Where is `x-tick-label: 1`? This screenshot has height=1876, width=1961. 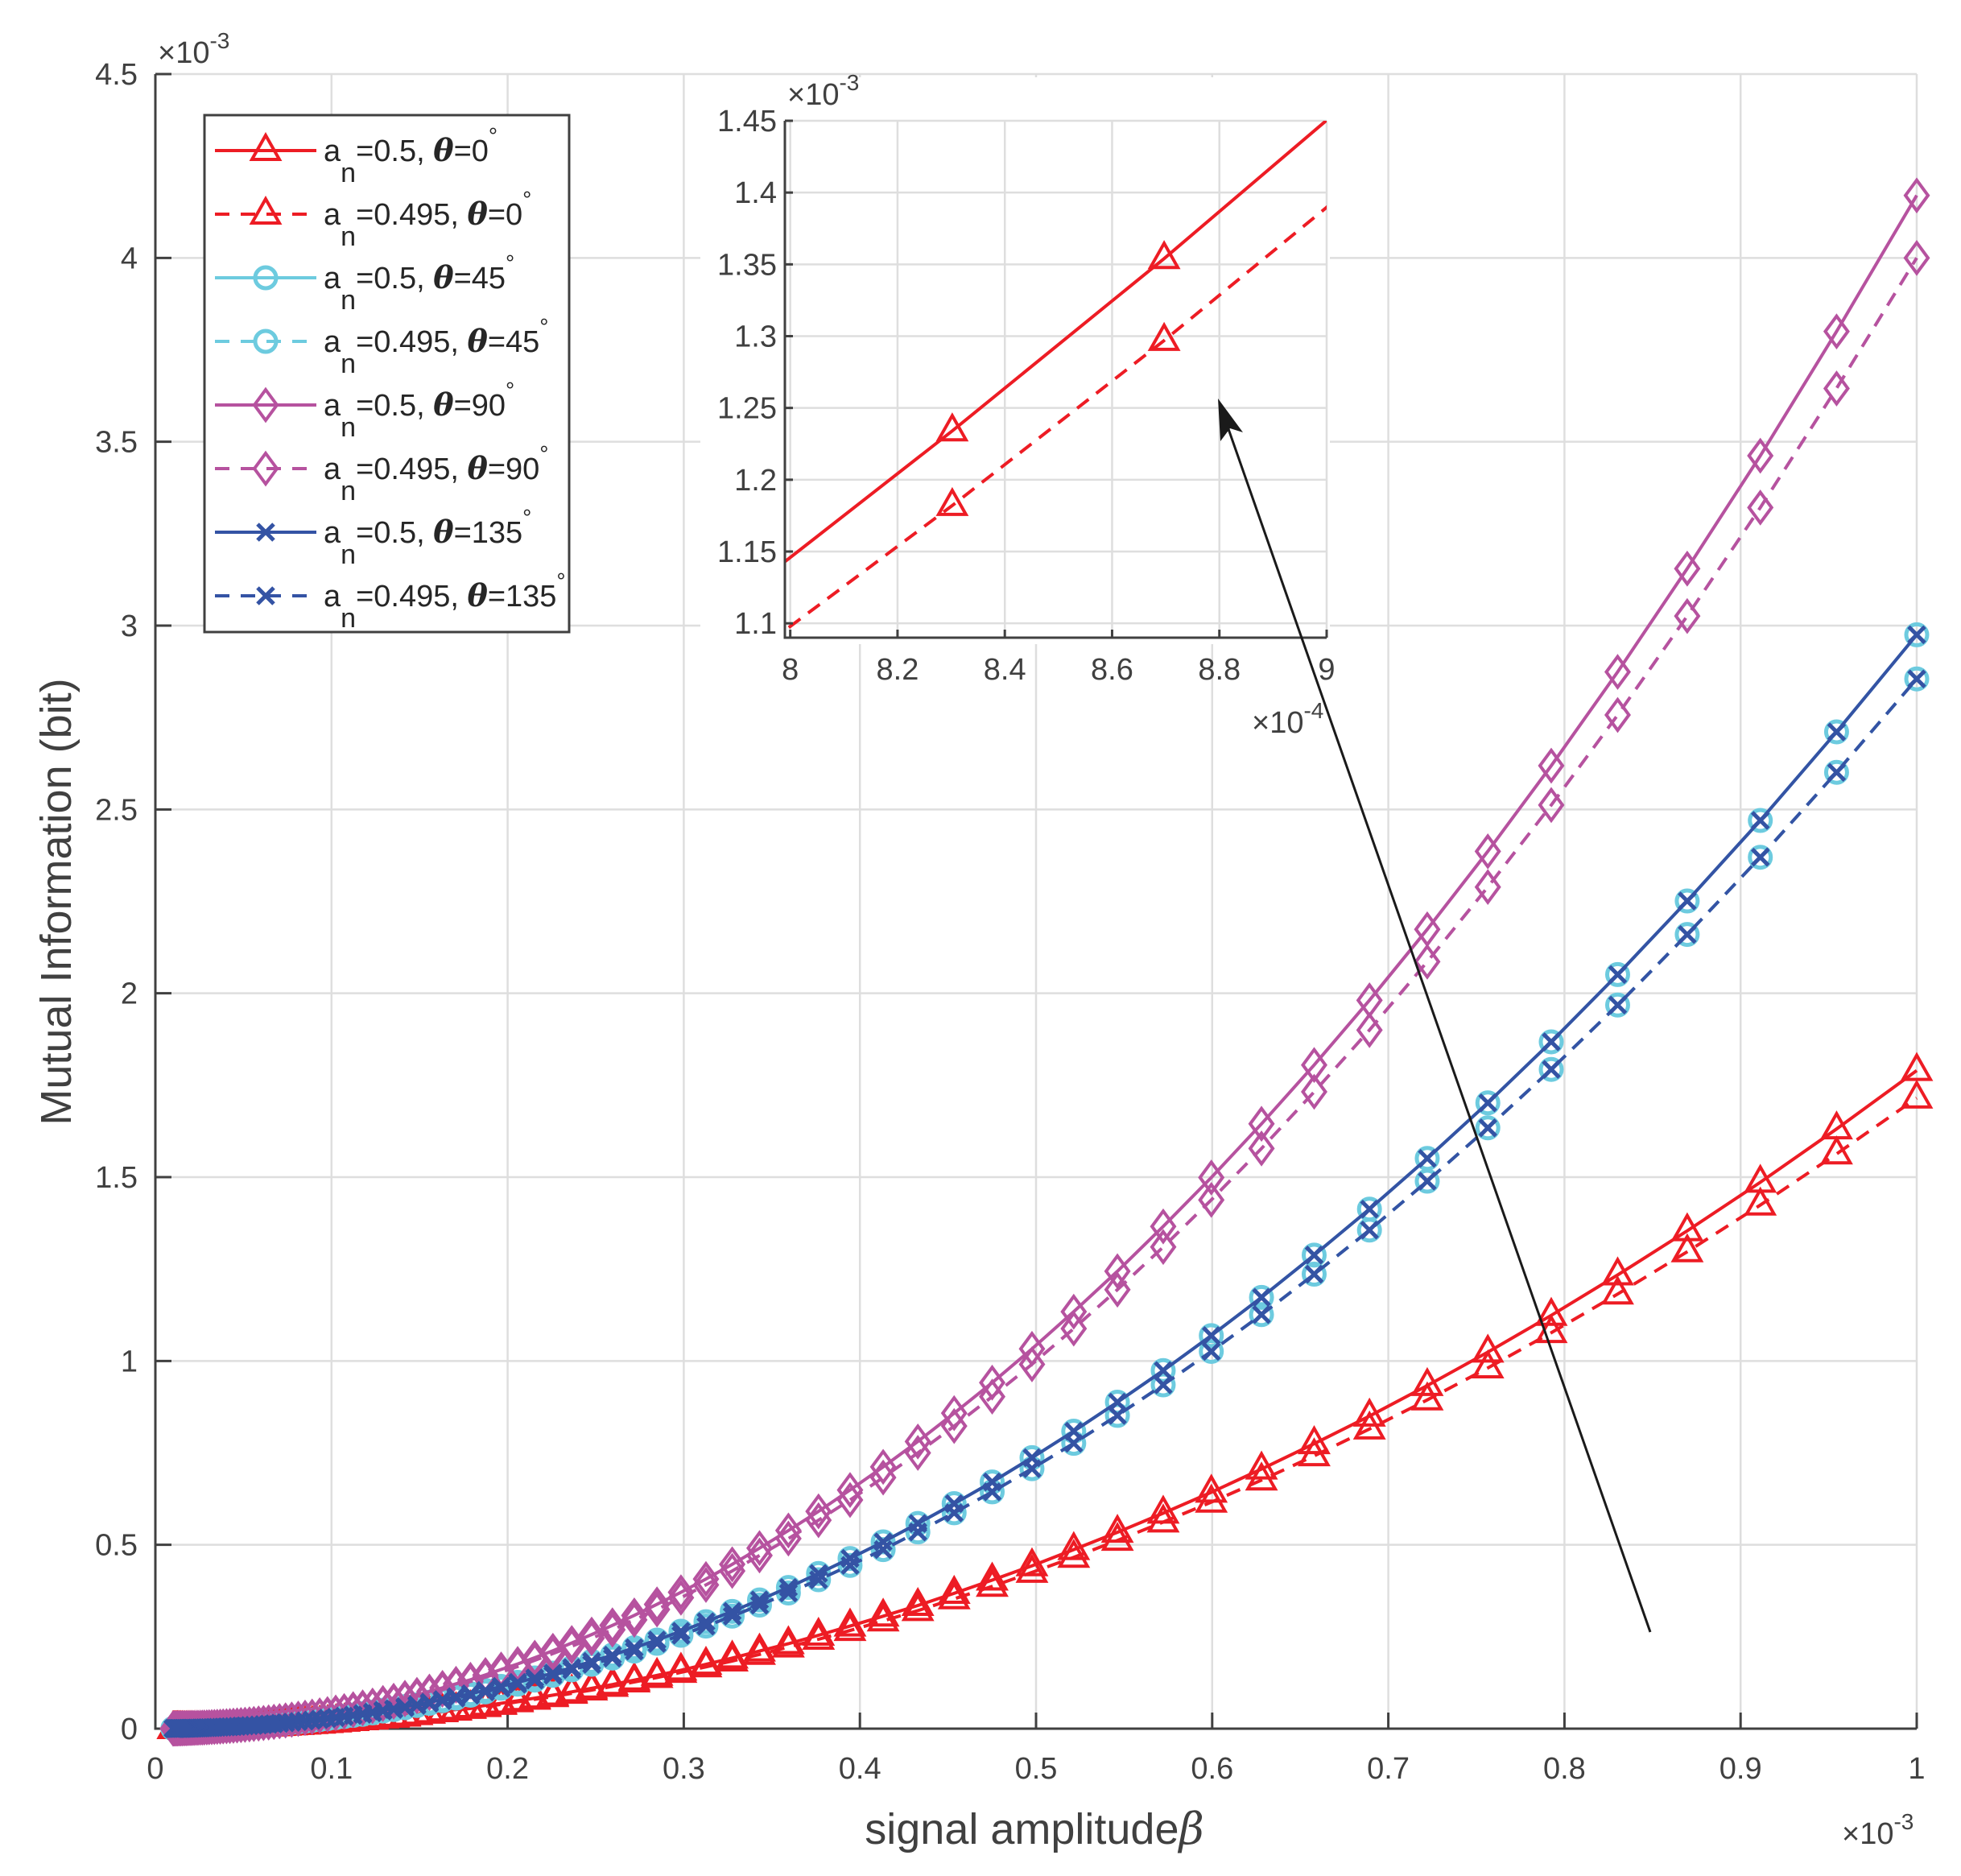
x-tick-label: 1 is located at coordinates (1916, 1769).